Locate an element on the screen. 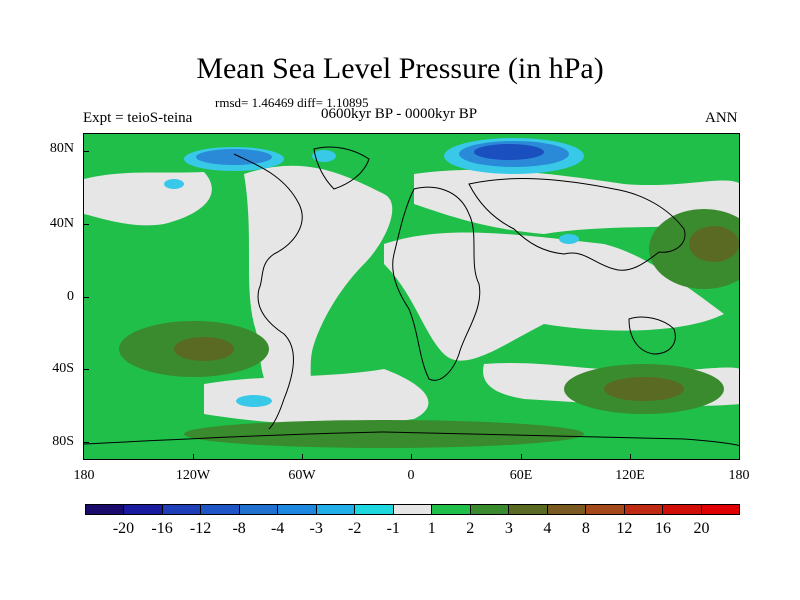  x-tick-label-180e: 180 is located at coordinates (739, 475).